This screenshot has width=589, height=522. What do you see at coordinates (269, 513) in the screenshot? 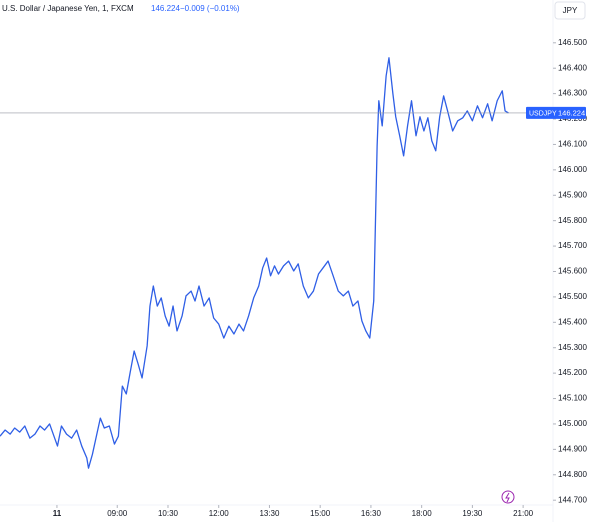
I see `x-tick-label: 13:30` at bounding box center [269, 513].